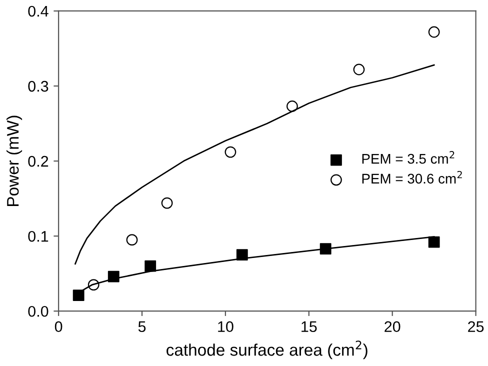  What do you see at coordinates (38, 311) in the screenshot?
I see `y-tick-label: 0.0` at bounding box center [38, 311].